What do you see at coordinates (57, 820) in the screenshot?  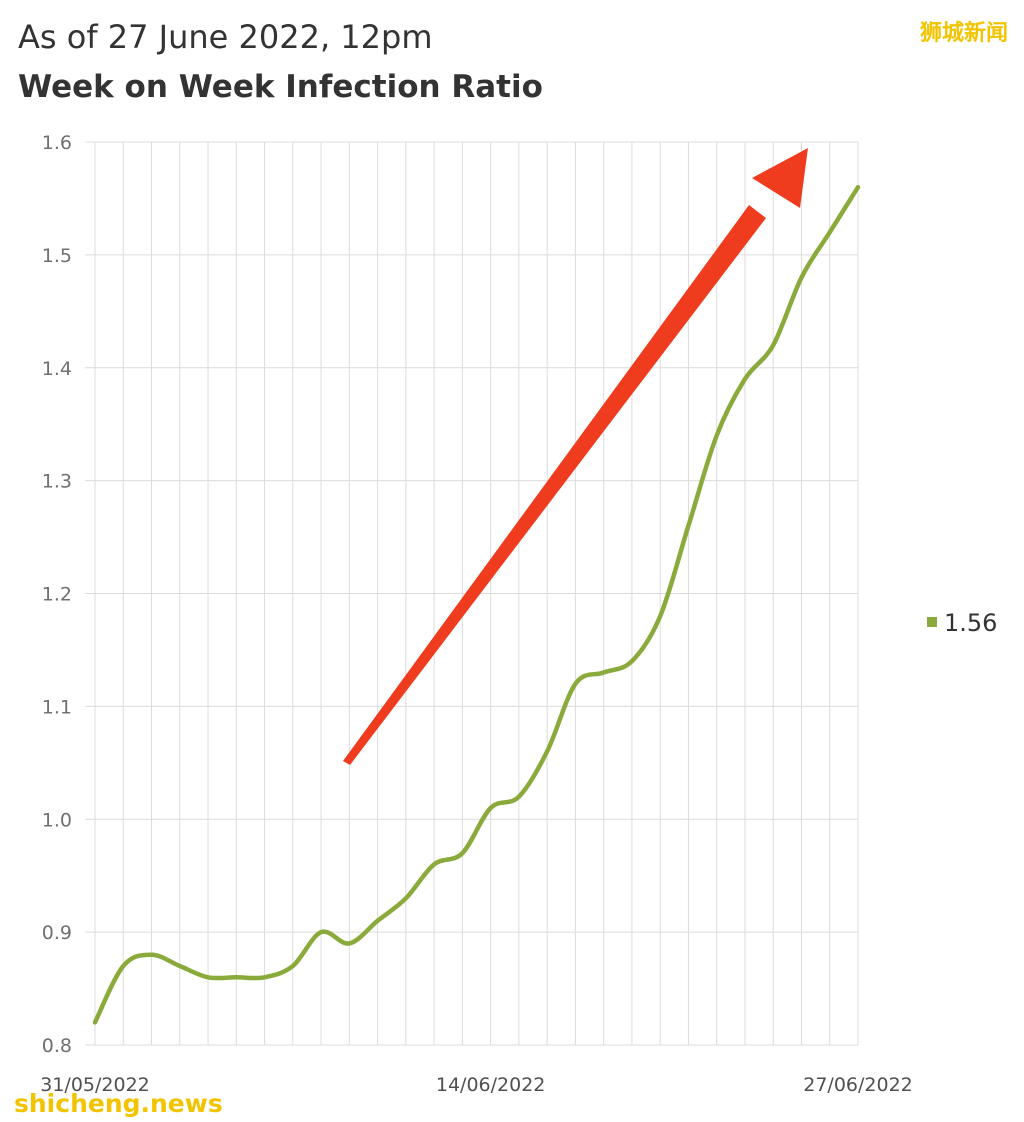 I see `y-tick-label: 1.0` at bounding box center [57, 820].